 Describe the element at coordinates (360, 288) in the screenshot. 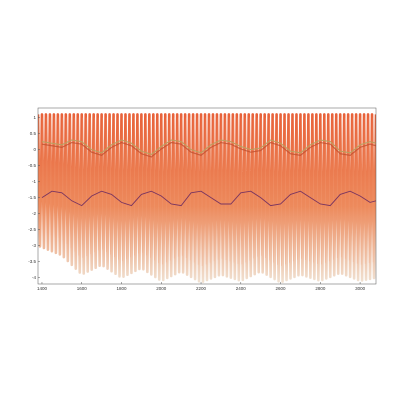

I see `x-tick-label: 3000` at that location.